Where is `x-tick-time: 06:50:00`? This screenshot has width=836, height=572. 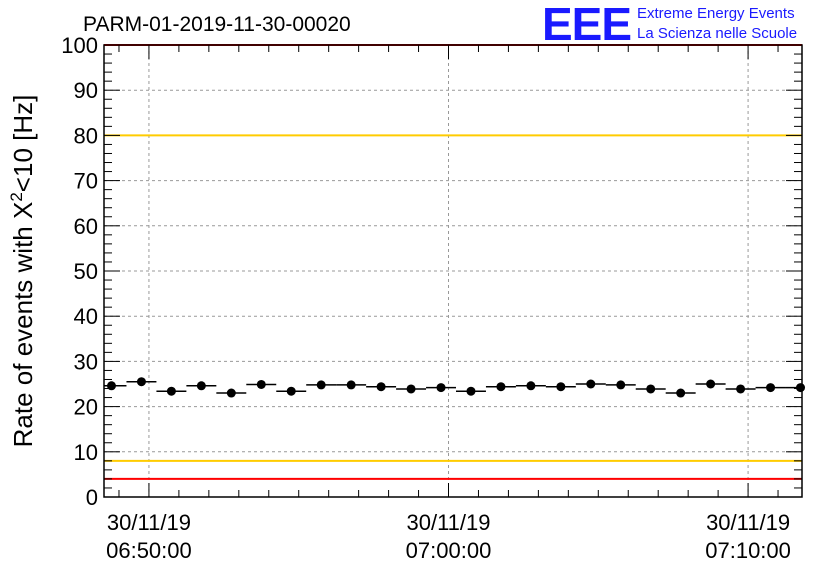
x-tick-time: 06:50:00 is located at coordinates (149, 550).